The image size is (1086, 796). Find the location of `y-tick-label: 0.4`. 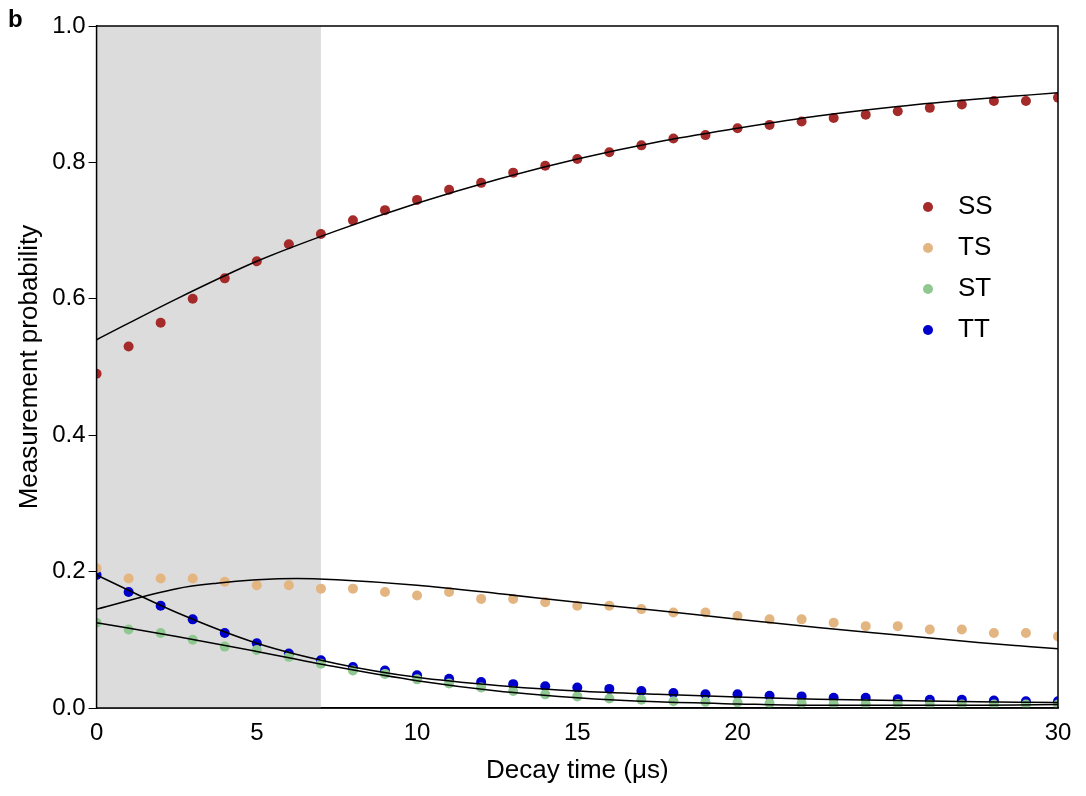

y-tick-label: 0.4 is located at coordinates (69, 433).